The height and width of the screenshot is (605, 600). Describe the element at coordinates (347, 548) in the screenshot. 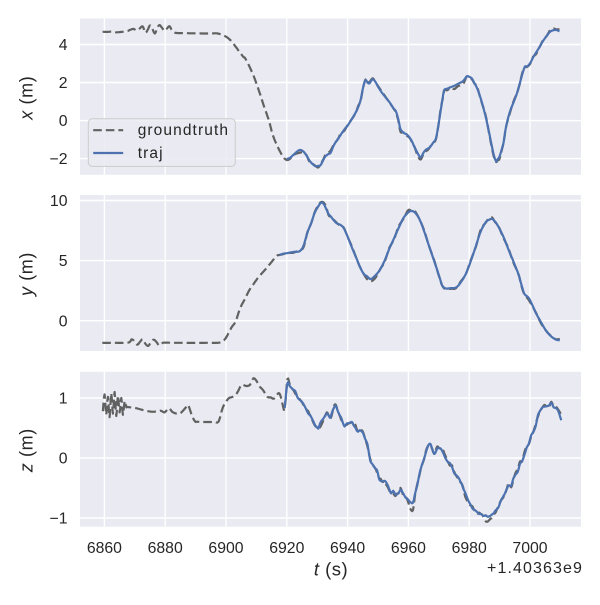

I see `svg-text: 6940` at that location.